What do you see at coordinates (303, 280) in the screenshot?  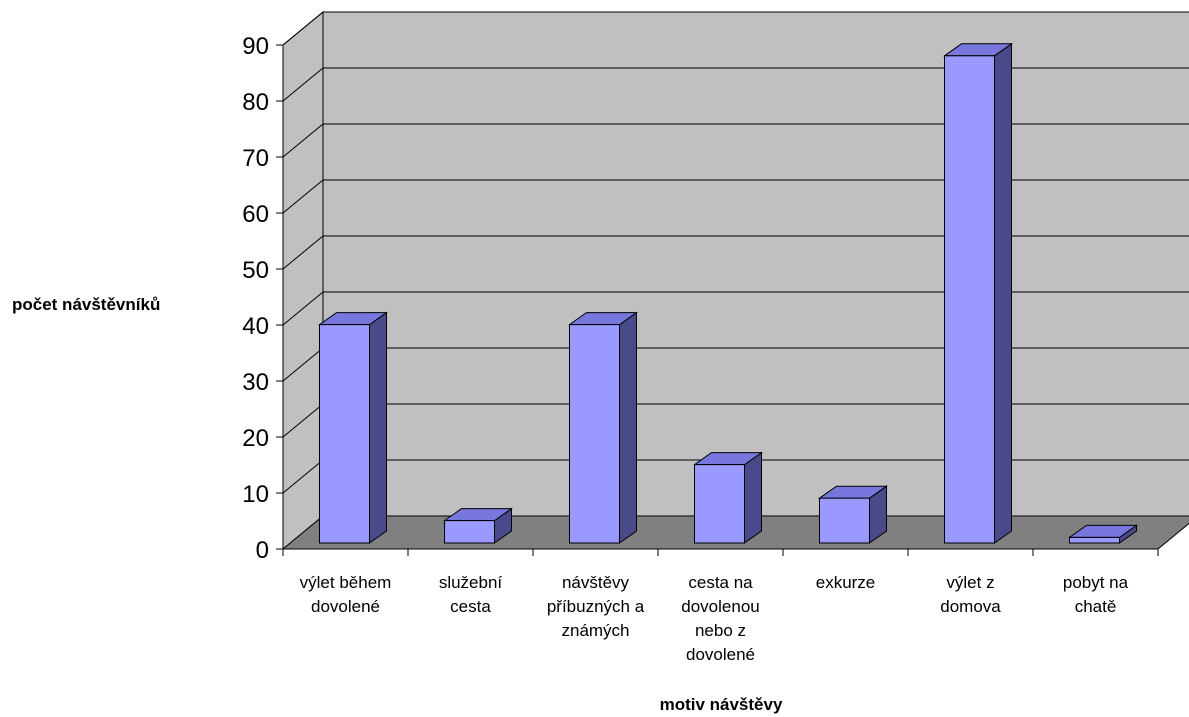 I see `side-wall` at bounding box center [303, 280].